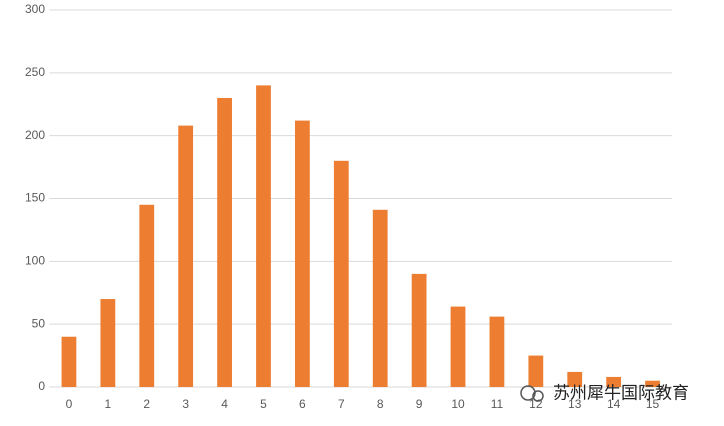  What do you see at coordinates (458, 404) in the screenshot?
I see `x-tick-label: 10` at bounding box center [458, 404].